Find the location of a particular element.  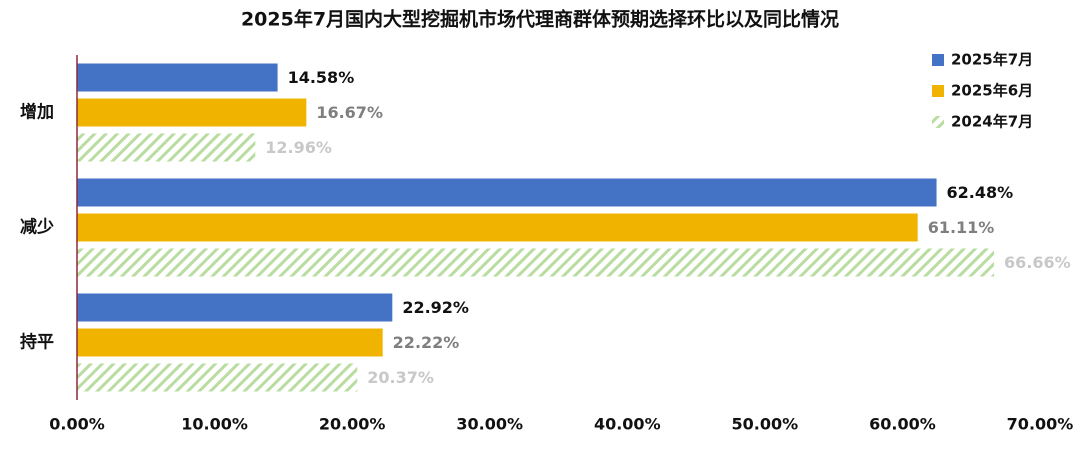

value-label: 12.96% is located at coordinates (298, 147).